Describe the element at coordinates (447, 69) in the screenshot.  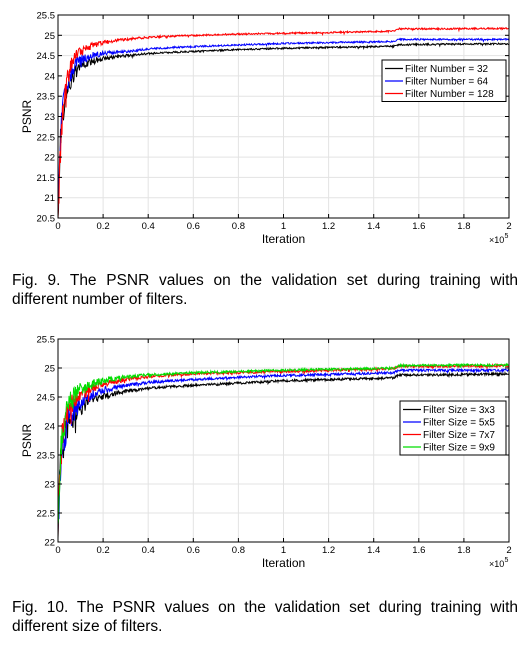
I see `legend-label-1: Filter Number = 32` at that location.